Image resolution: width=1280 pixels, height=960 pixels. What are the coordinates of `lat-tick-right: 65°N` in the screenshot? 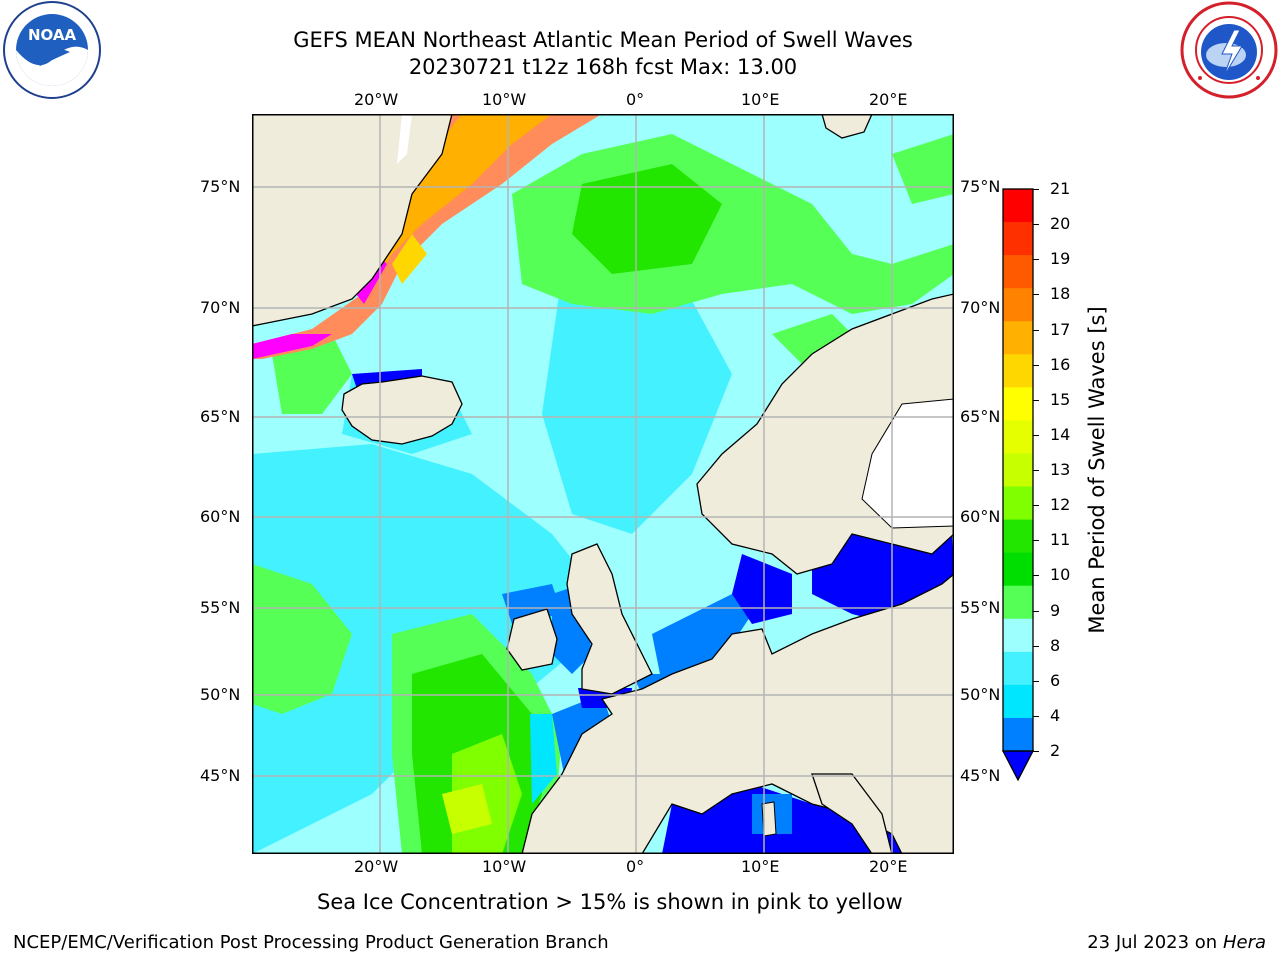 It's located at (980, 416).